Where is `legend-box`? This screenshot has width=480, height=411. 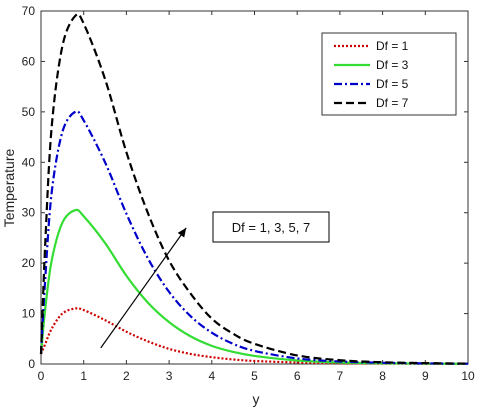
legend-box is located at coordinates (389, 74).